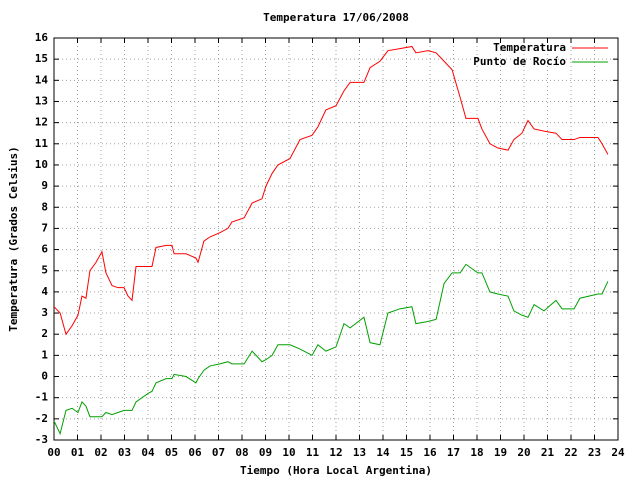 The height and width of the screenshot is (484, 640). I want to click on y-tick-label: 5, so click(44, 270).